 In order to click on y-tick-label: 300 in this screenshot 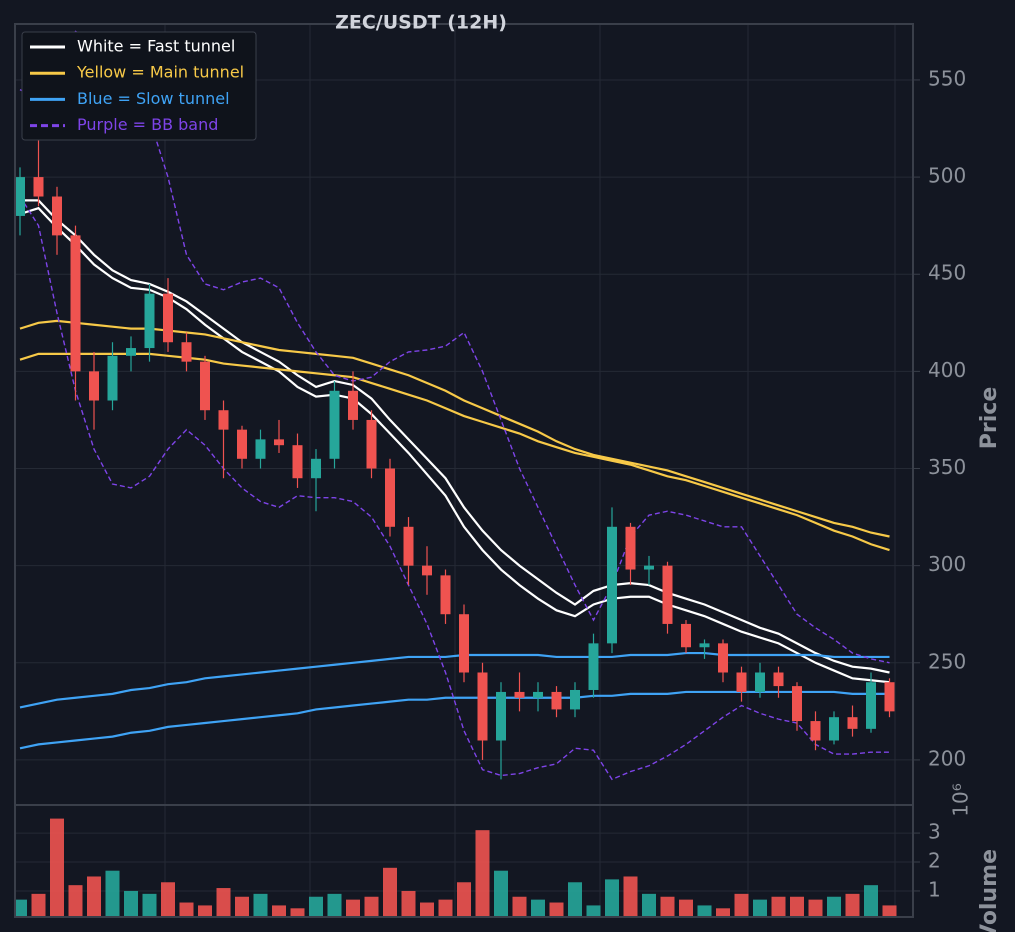, I will do `click(947, 564)`.